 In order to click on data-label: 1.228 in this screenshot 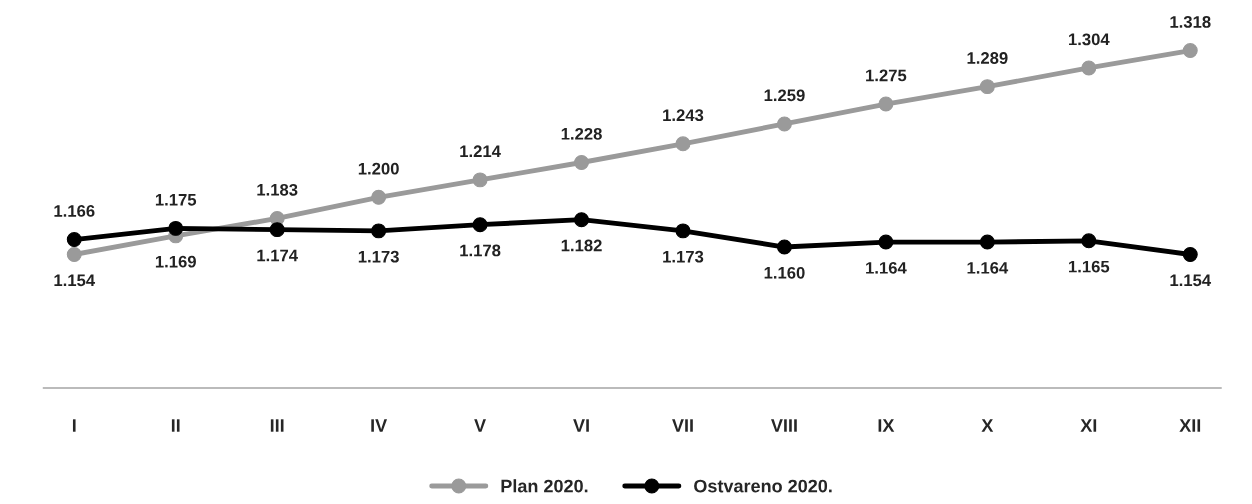, I will do `click(581, 133)`.